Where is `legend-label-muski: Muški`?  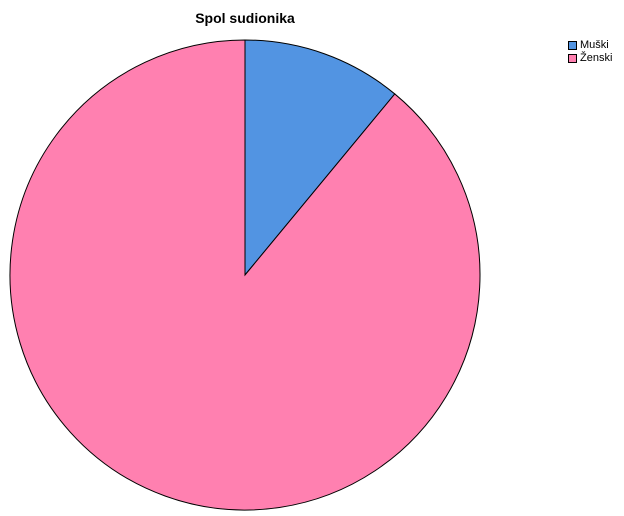 legend-label-muski: Muški is located at coordinates (594, 45).